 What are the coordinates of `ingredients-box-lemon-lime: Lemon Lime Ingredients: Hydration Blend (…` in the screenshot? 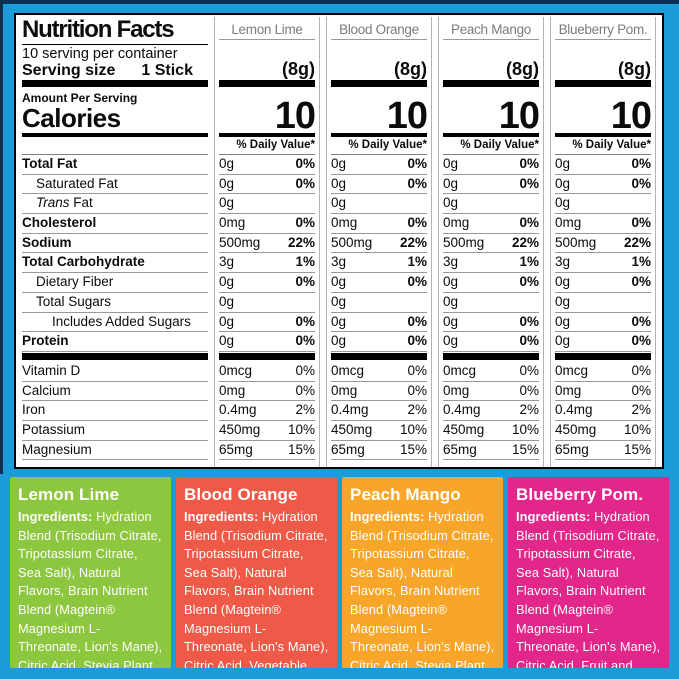 It's located at (90, 572).